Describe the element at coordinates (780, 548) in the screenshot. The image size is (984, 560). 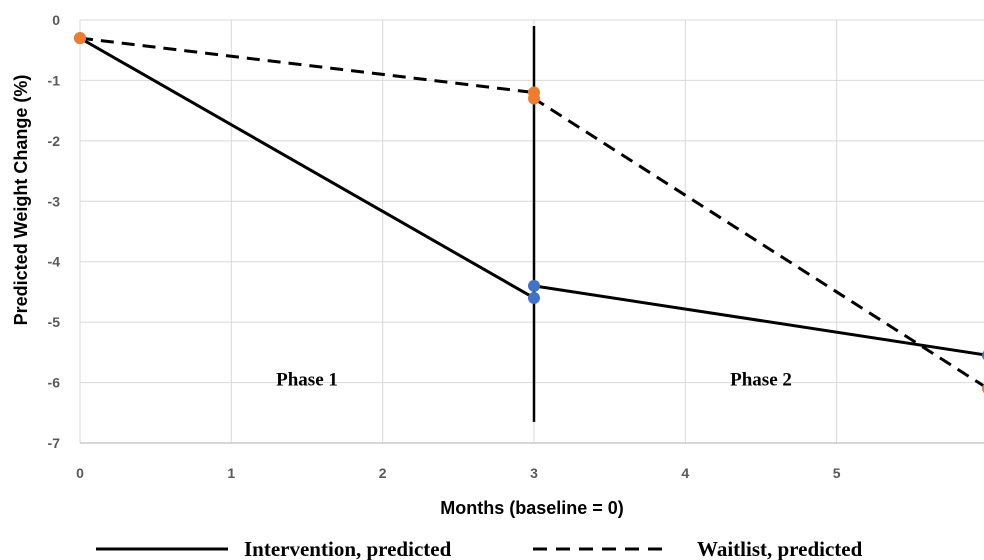
I see `legend-label-waitlist: Waitlist, predicted` at that location.